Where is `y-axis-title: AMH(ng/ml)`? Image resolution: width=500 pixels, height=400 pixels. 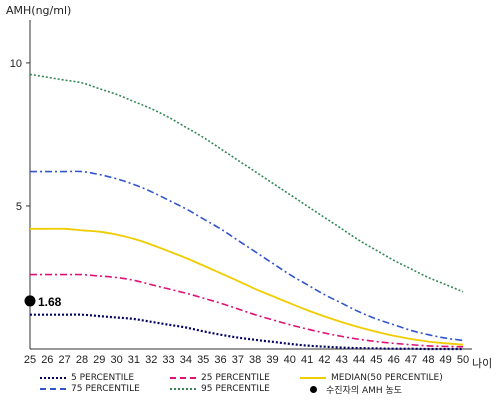 y-axis-title: AMH(ng/ml) is located at coordinates (38, 10).